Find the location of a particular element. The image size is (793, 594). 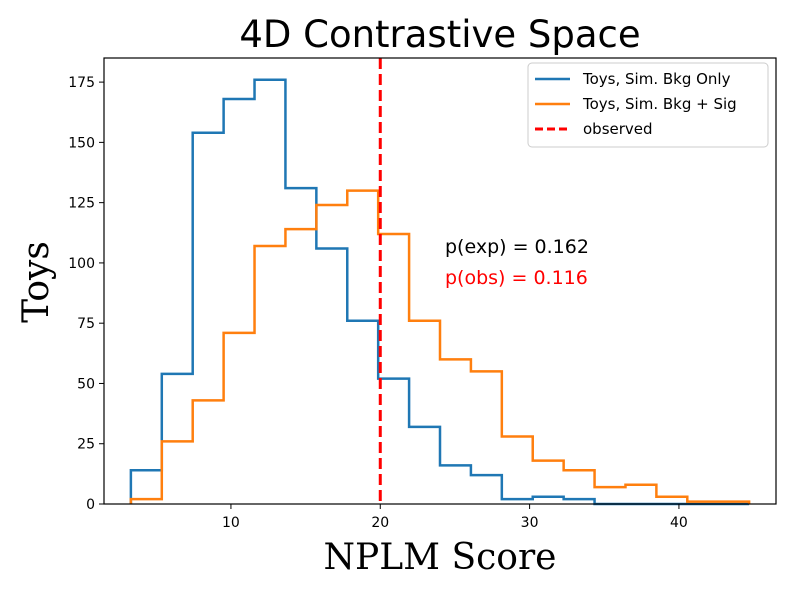

legend-label-1: Toys, Sim. Bkg Only is located at coordinates (656, 79).